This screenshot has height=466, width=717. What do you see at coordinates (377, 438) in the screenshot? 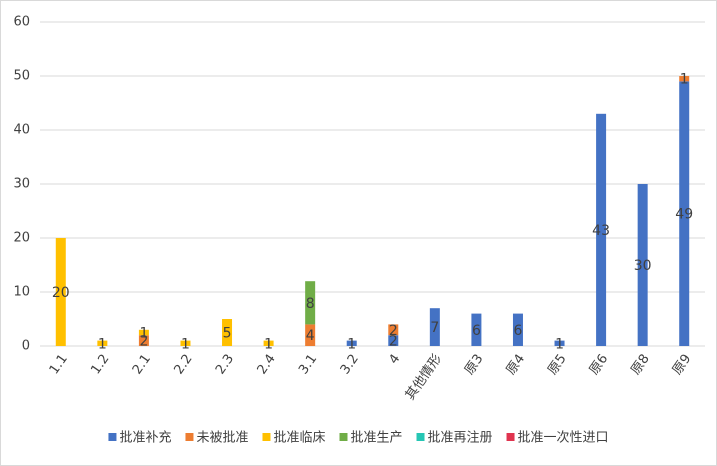
I see `legend-label: 批准生产` at bounding box center [377, 438].